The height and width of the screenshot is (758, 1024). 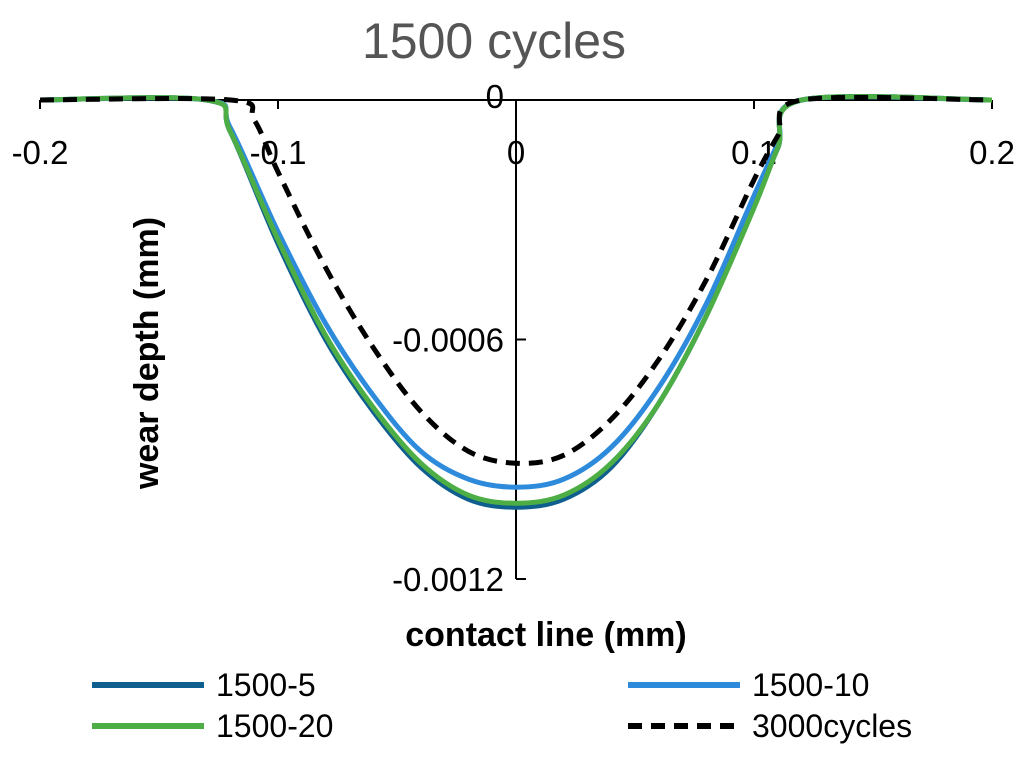 What do you see at coordinates (494, 41) in the screenshot?
I see `chart-title: 1500 cycles` at bounding box center [494, 41].